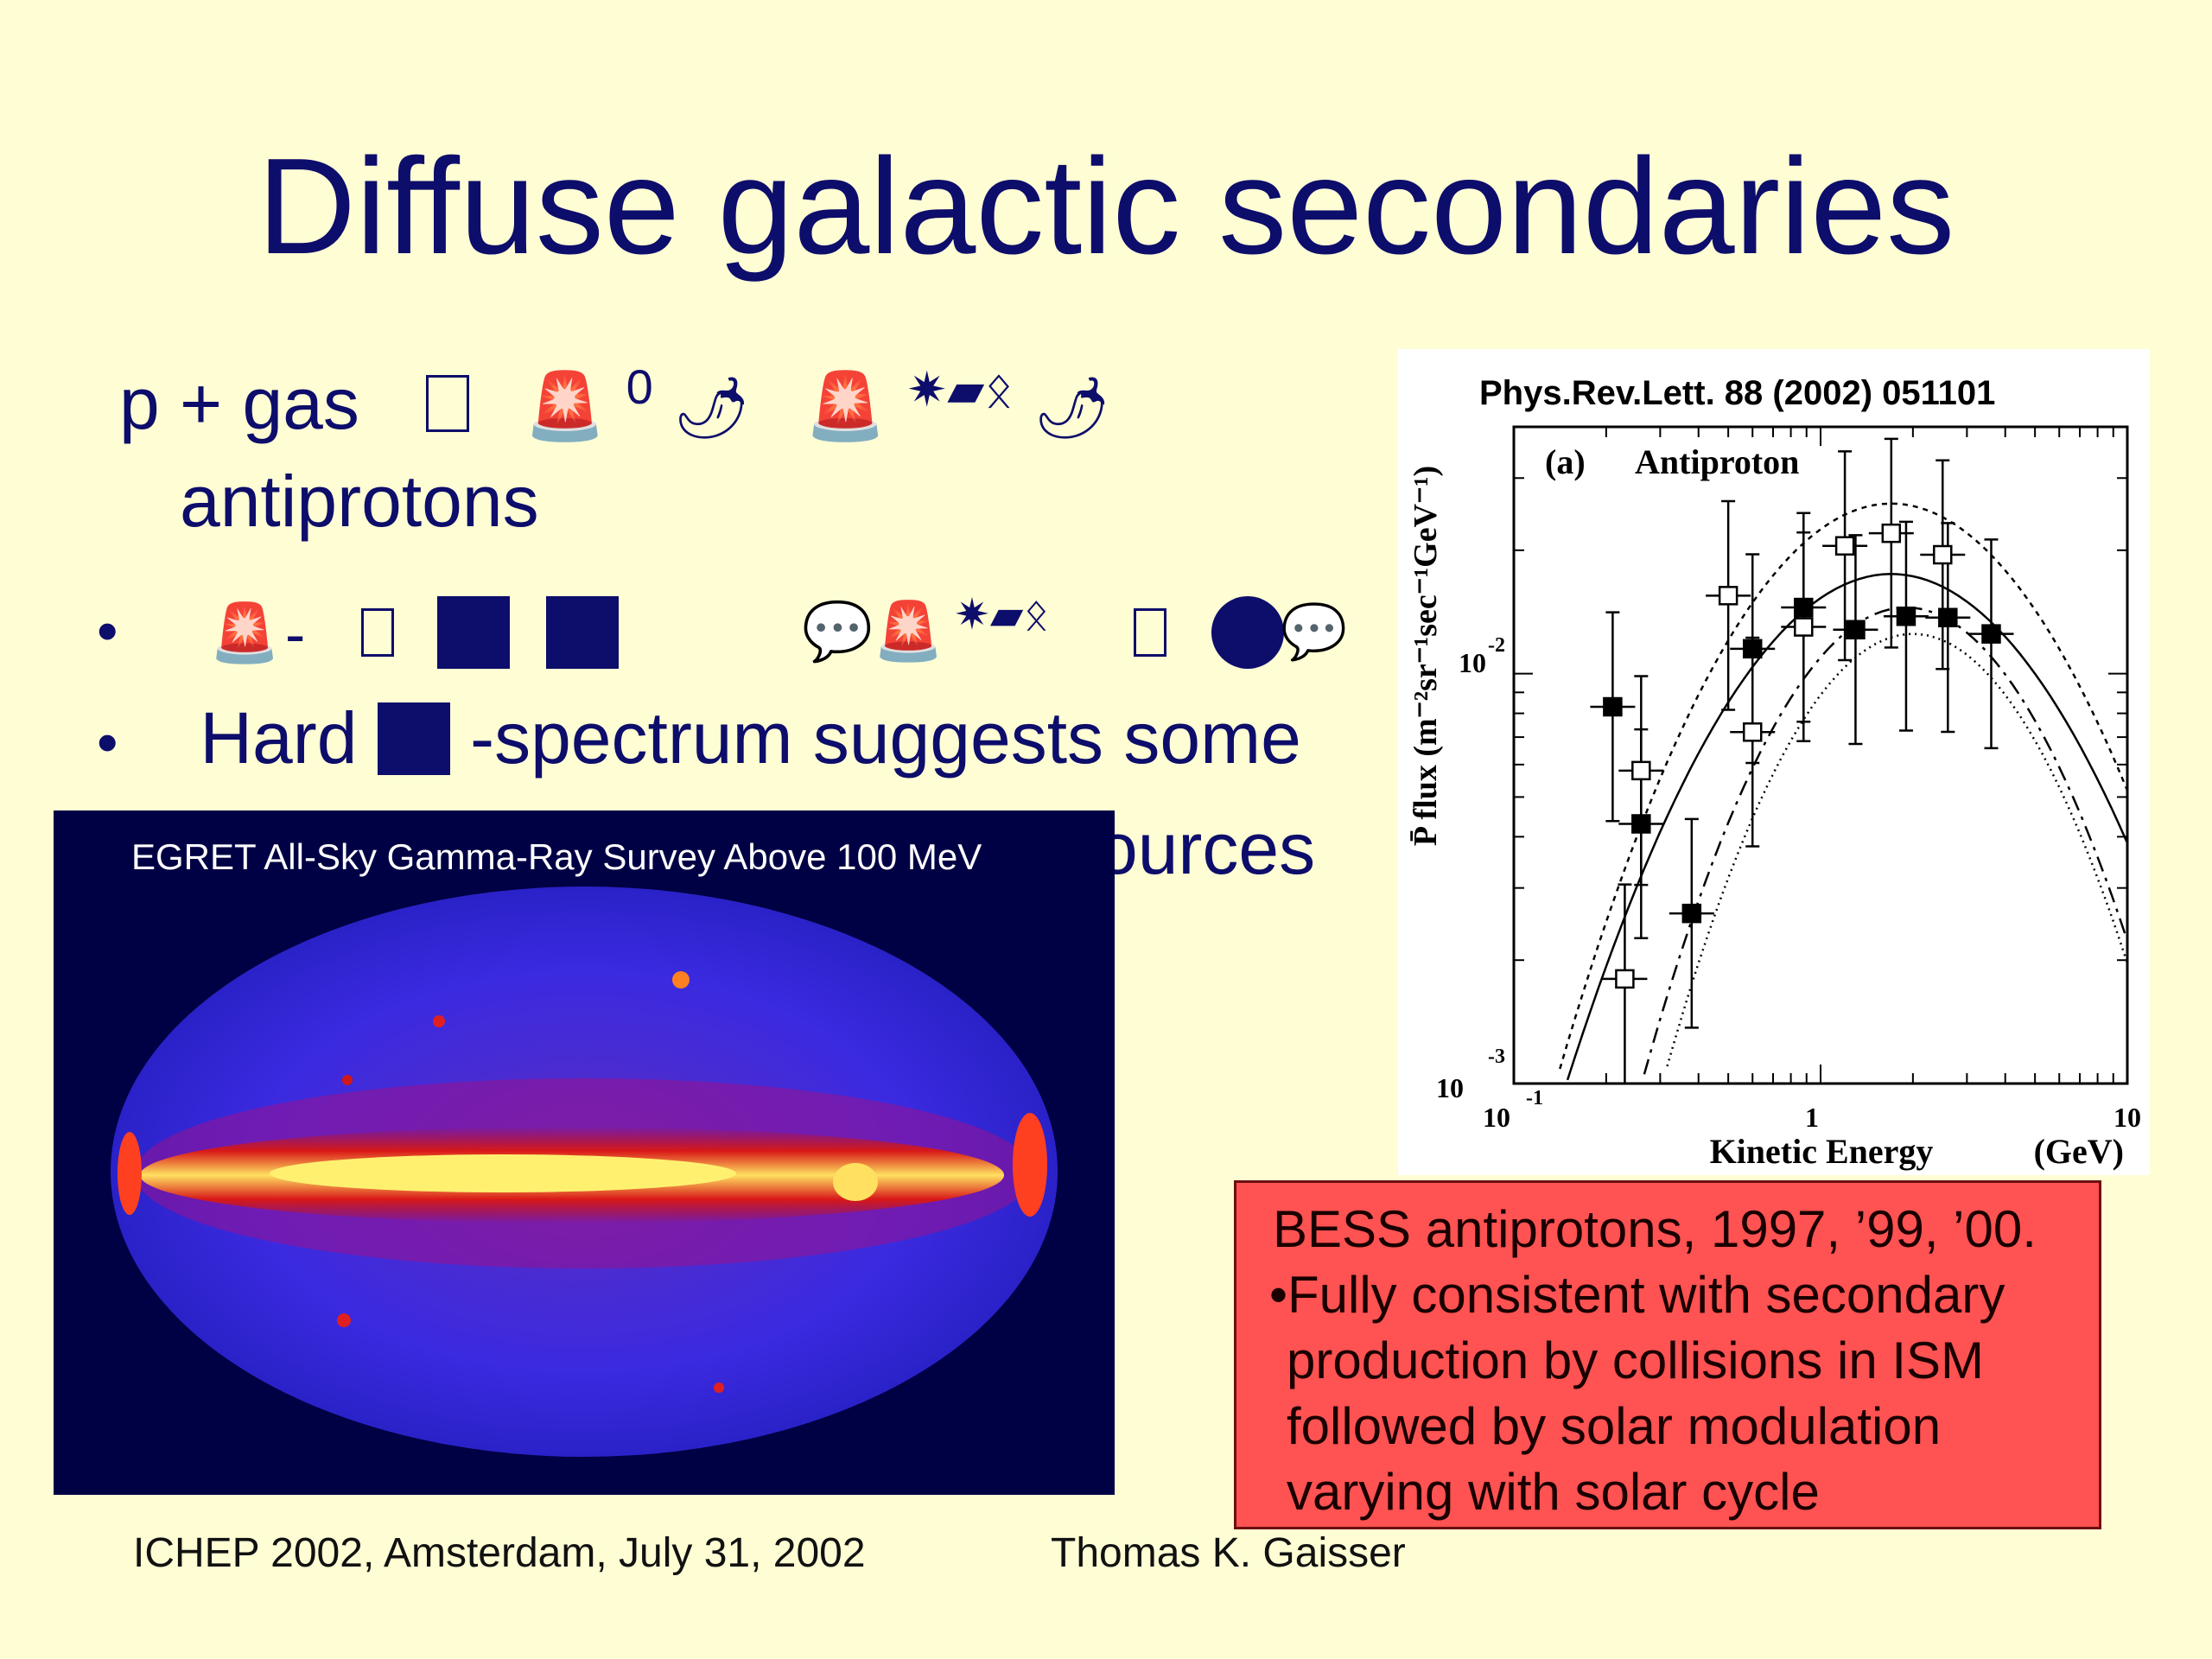 The width and height of the screenshot is (2212, 1659). Describe the element at coordinates (239, 403) in the screenshot. I see `reaction-prefix: p + gas` at that location.